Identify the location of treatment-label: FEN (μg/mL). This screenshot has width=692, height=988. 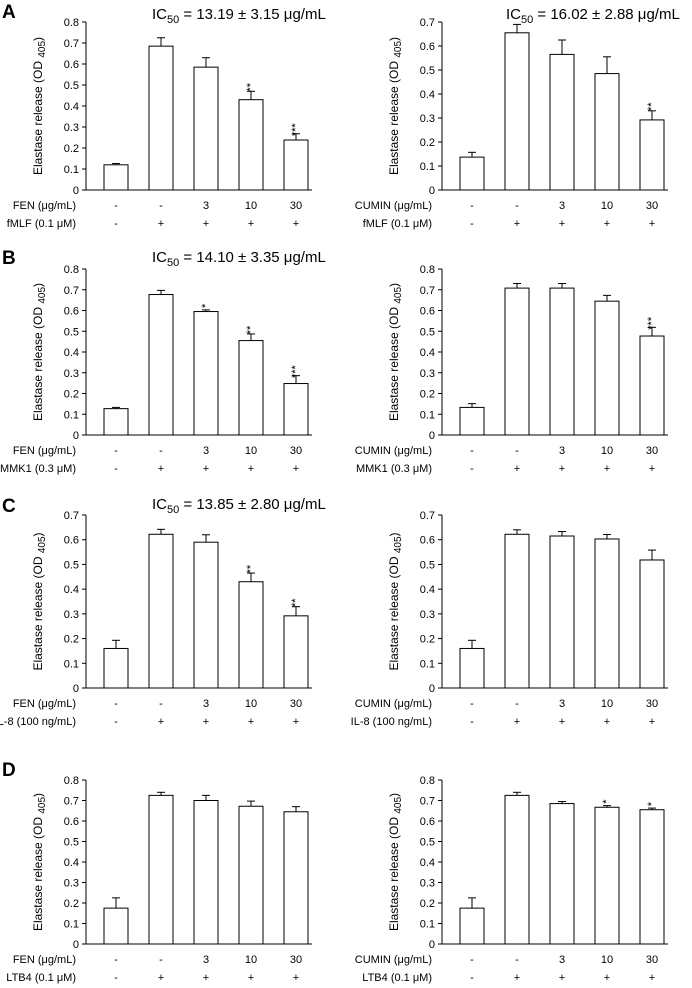
(44, 206).